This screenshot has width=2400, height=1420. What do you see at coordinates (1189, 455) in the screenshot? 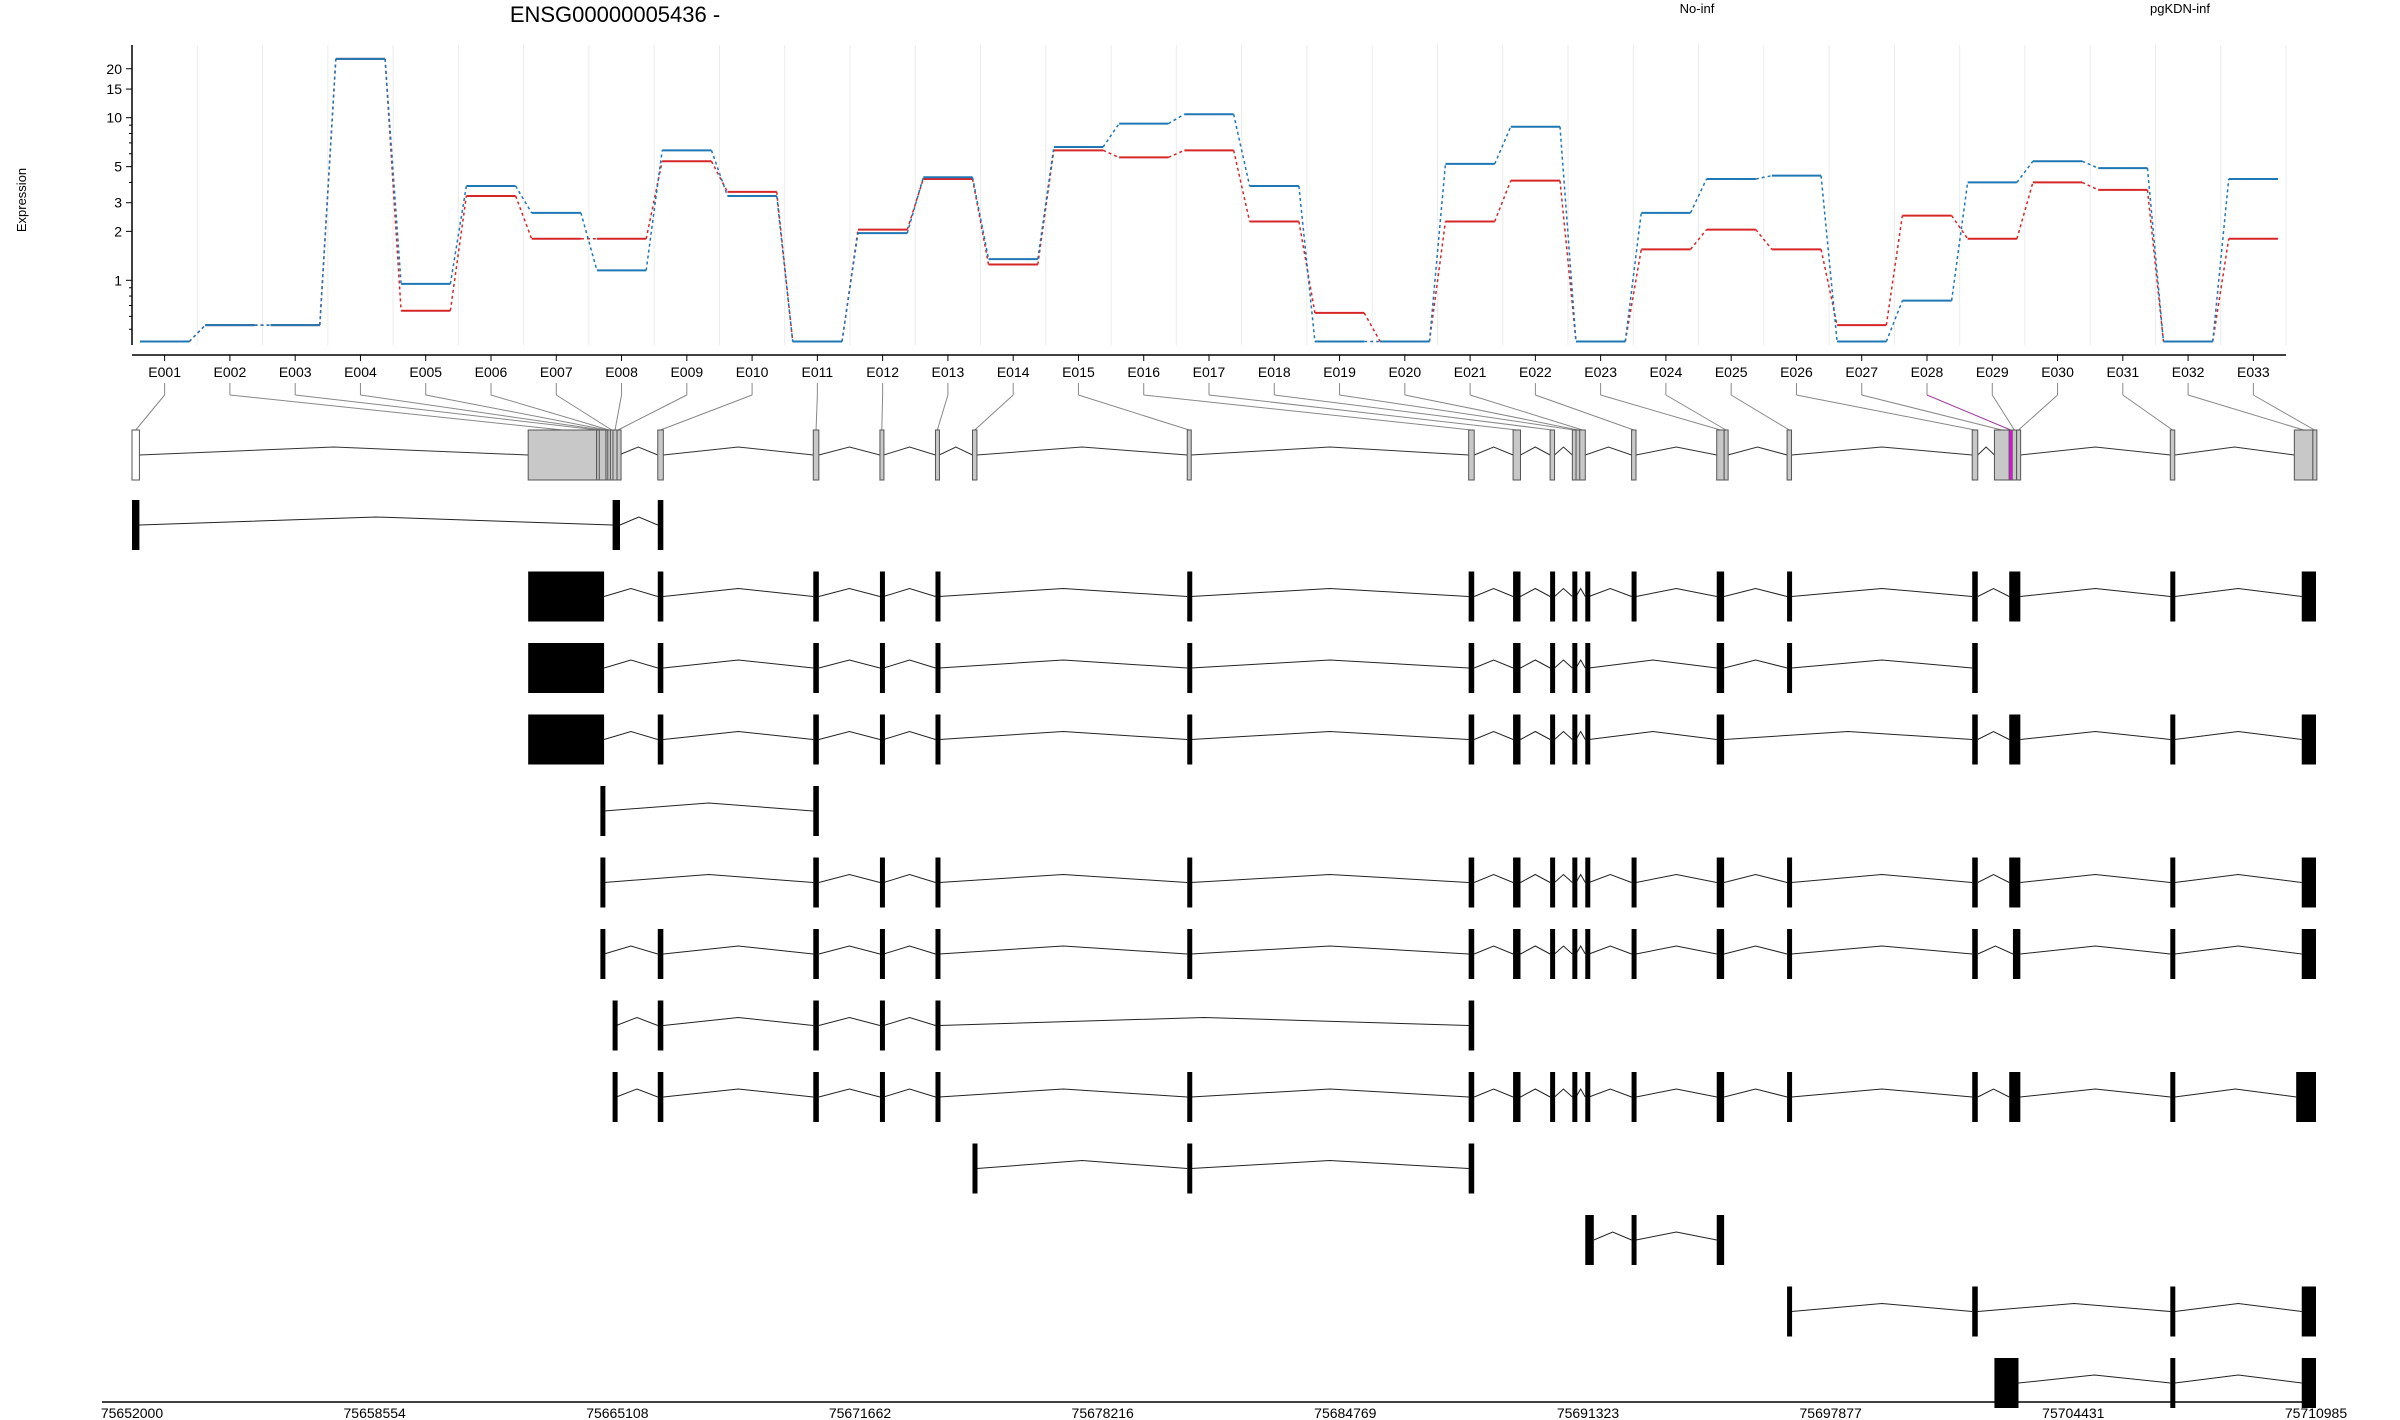
I see `exon-box-e015` at bounding box center [1189, 455].